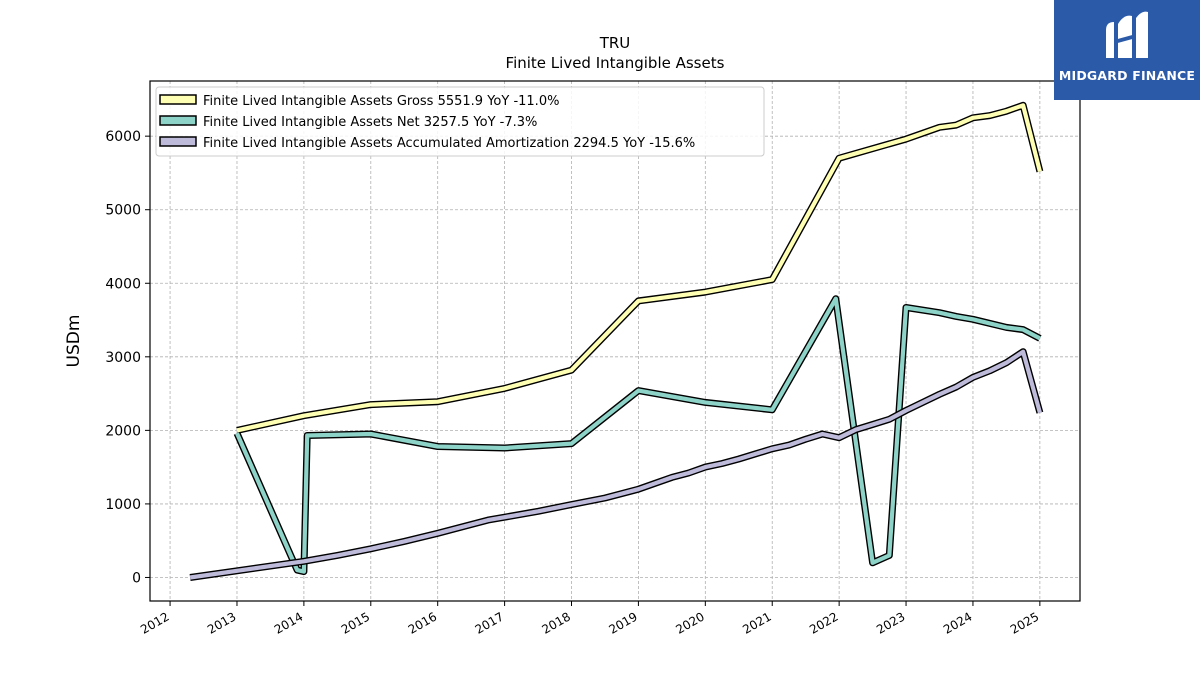 Image resolution: width=1200 pixels, height=675 pixels. What do you see at coordinates (615, 43) in the screenshot?
I see `chart-title: TRU` at bounding box center [615, 43].